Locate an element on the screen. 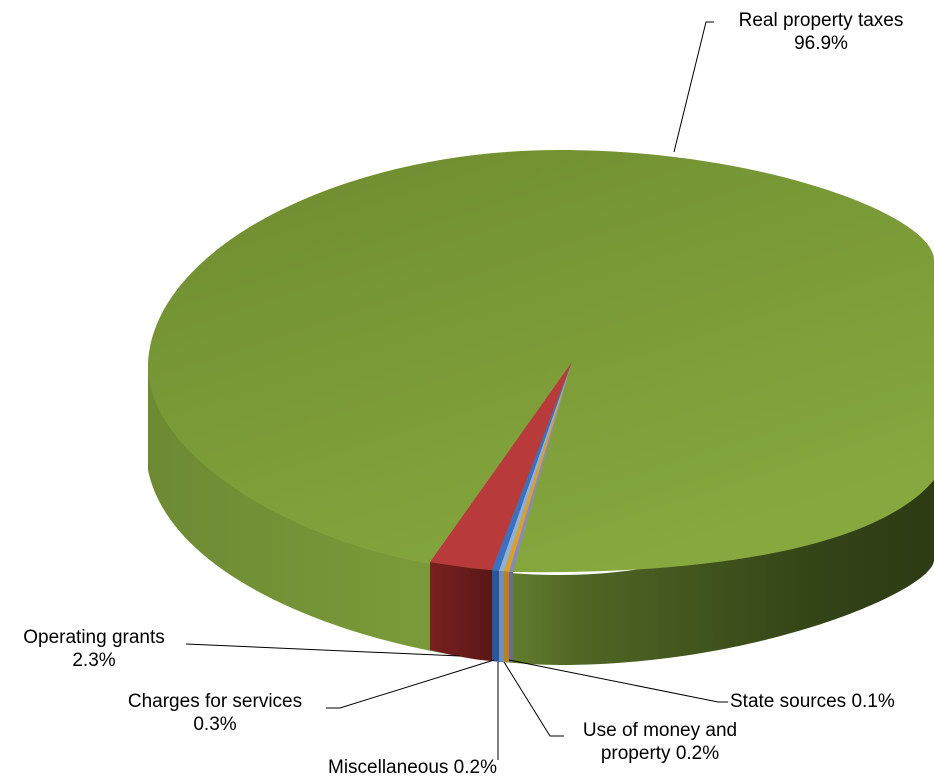 The height and width of the screenshot is (780, 934). leader-state is located at coordinates (618, 681).